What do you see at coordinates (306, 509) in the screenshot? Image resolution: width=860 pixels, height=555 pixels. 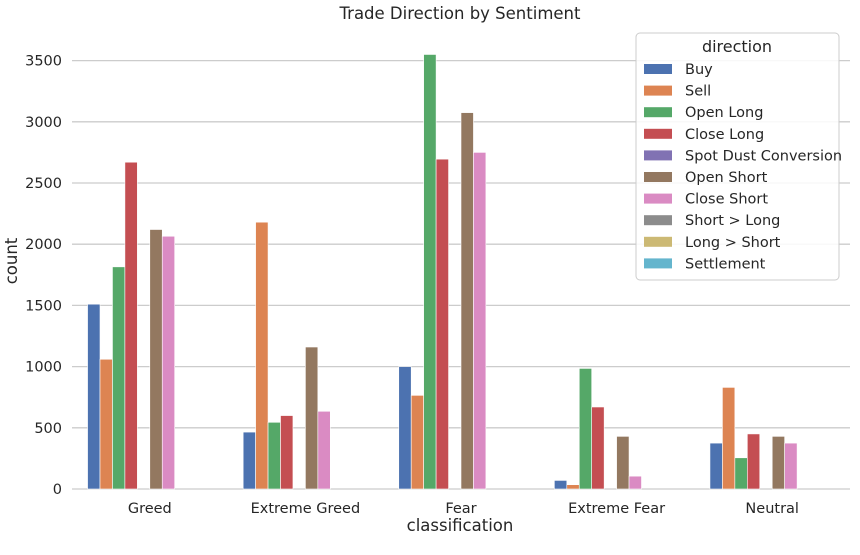 I see `x-tick-label: Extreme Greed` at bounding box center [306, 509].